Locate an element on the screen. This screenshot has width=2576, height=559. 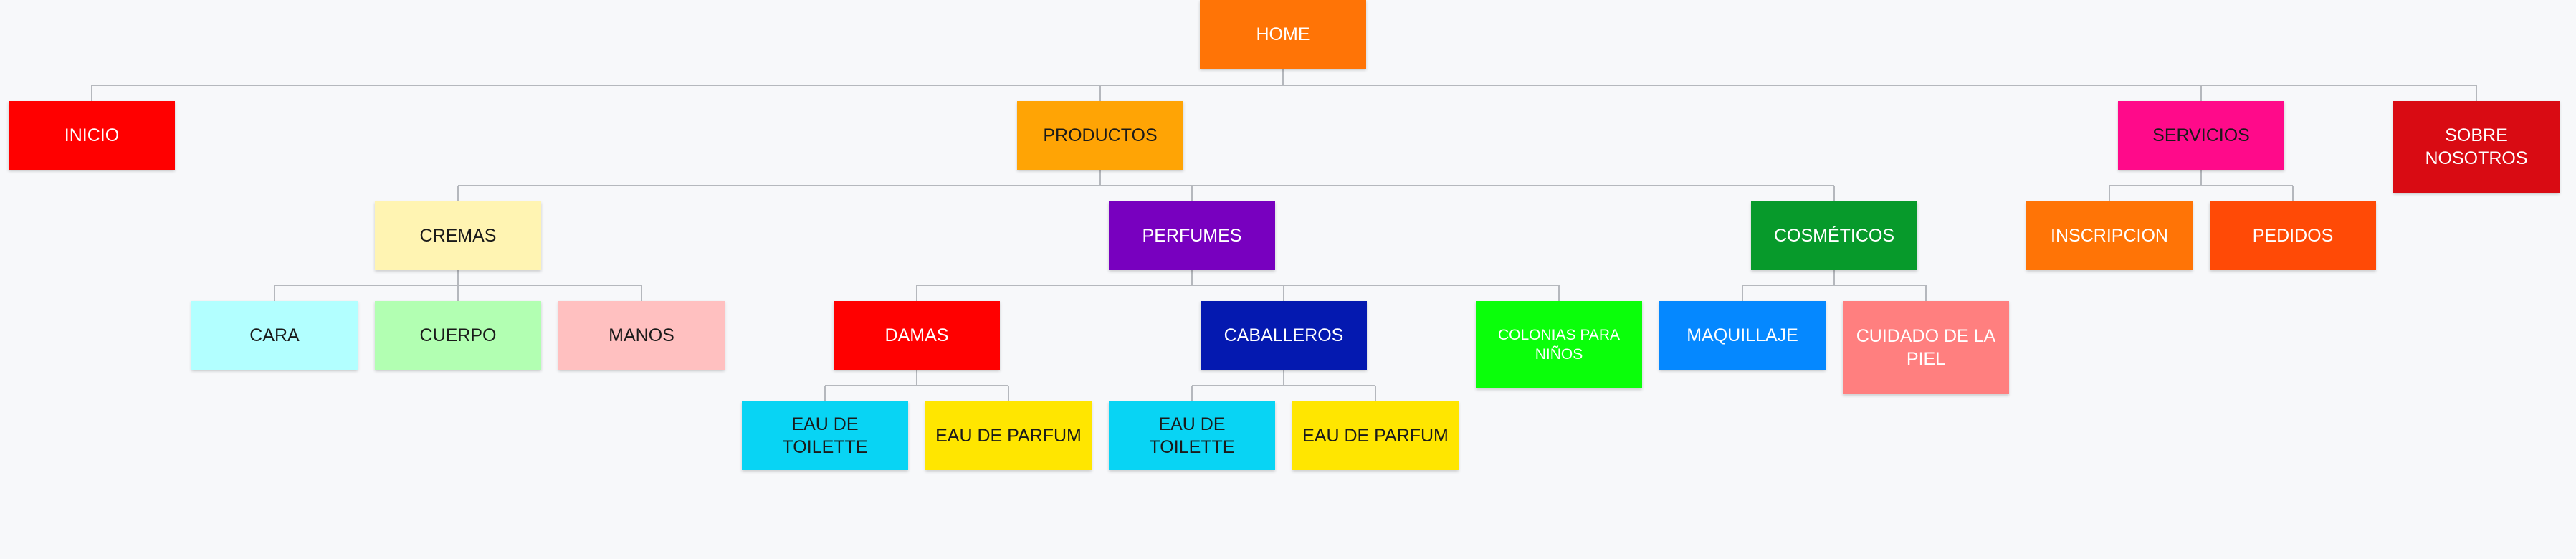
node-cosmeticos-label: COSMÉTICOS is located at coordinates (1834, 236).